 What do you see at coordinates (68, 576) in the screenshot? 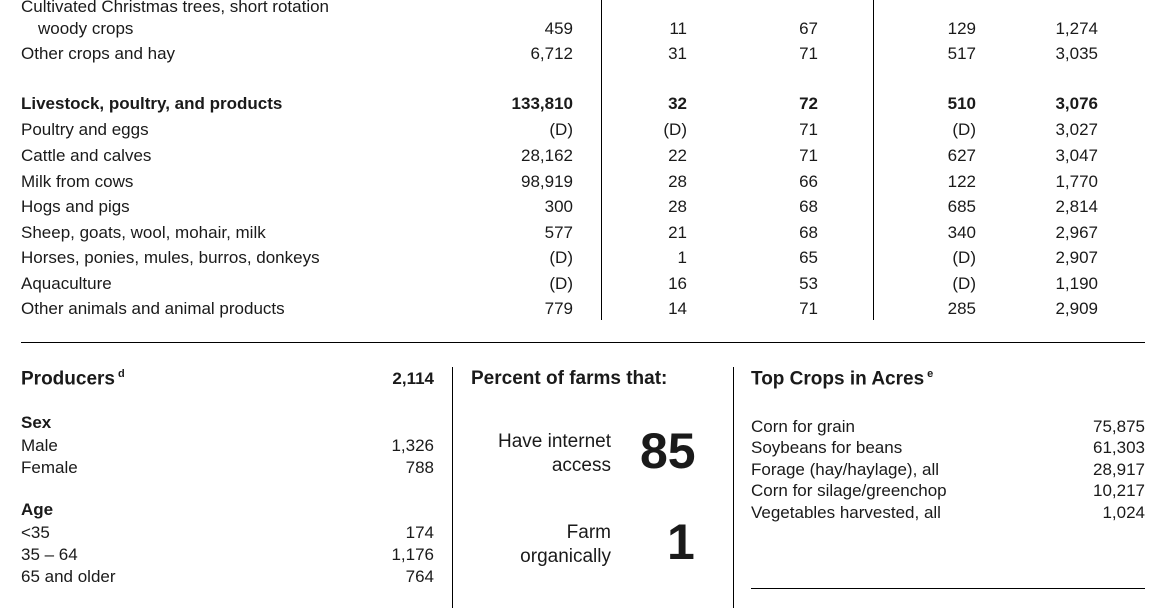
I see `age-label: 65 and older` at bounding box center [68, 576].